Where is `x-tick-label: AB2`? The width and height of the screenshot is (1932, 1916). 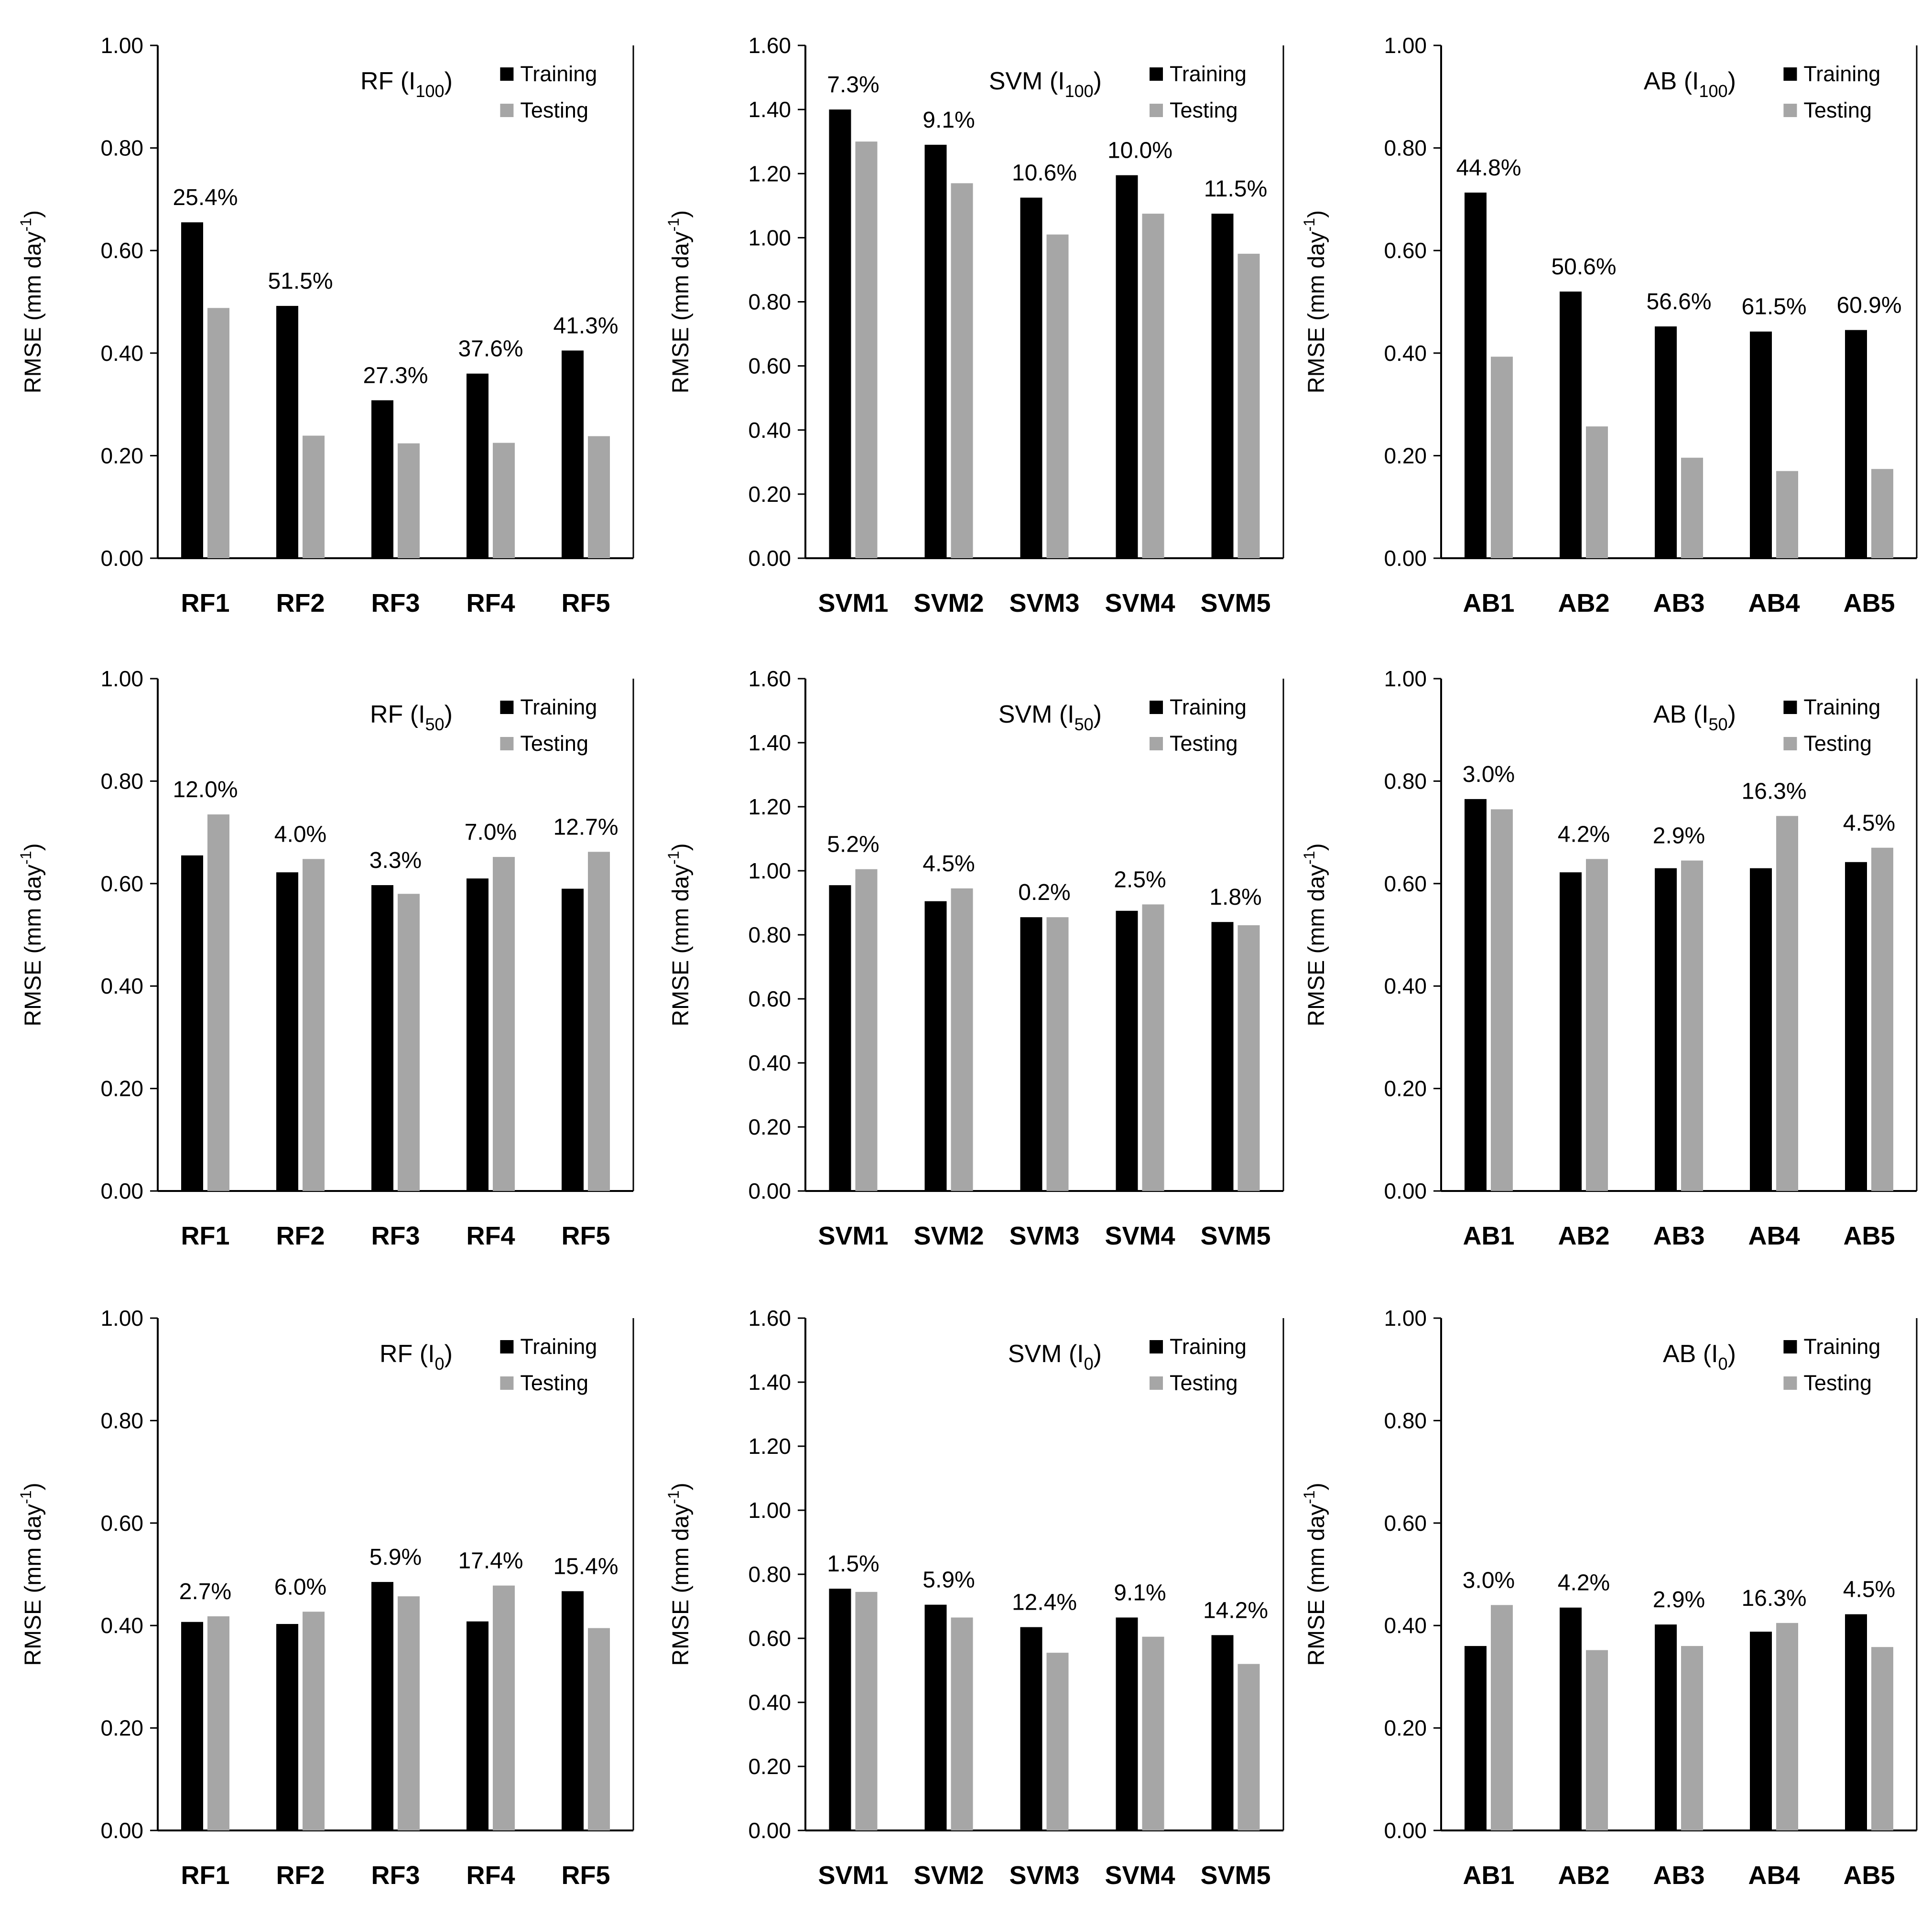 x-tick-label: AB2 is located at coordinates (1584, 1236).